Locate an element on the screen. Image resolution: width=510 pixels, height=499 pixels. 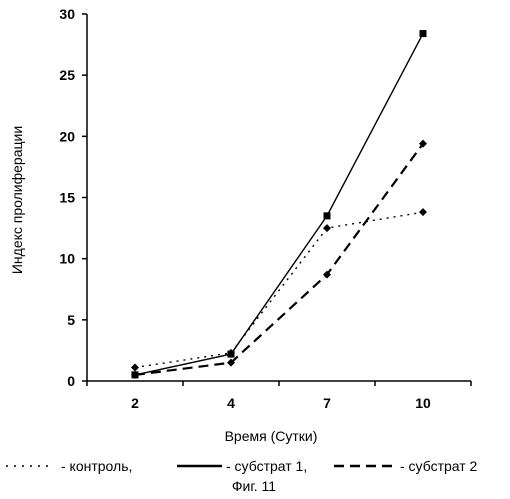
x-axis: 2 4 7 10 is located at coordinates (279, 396).